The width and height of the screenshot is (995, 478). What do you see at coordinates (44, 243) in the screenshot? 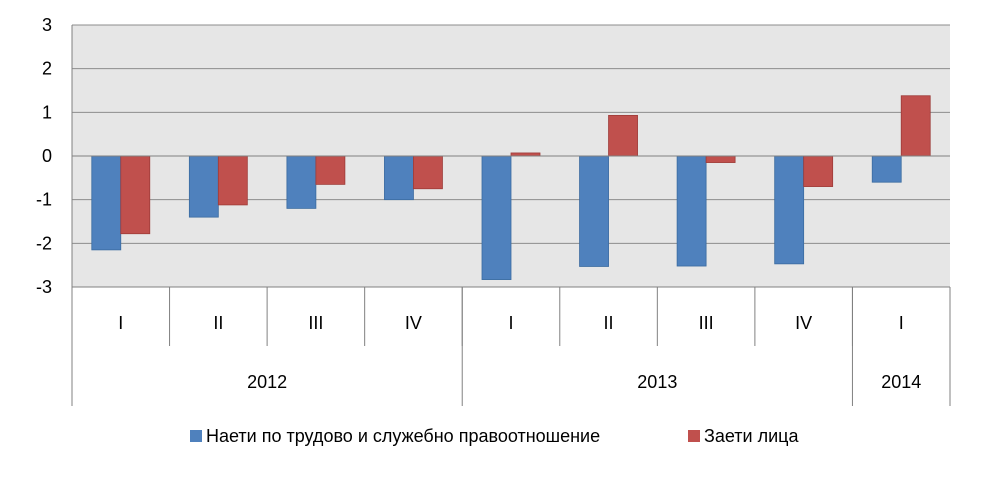
I see `y-tick-label: -2` at bounding box center [44, 243].